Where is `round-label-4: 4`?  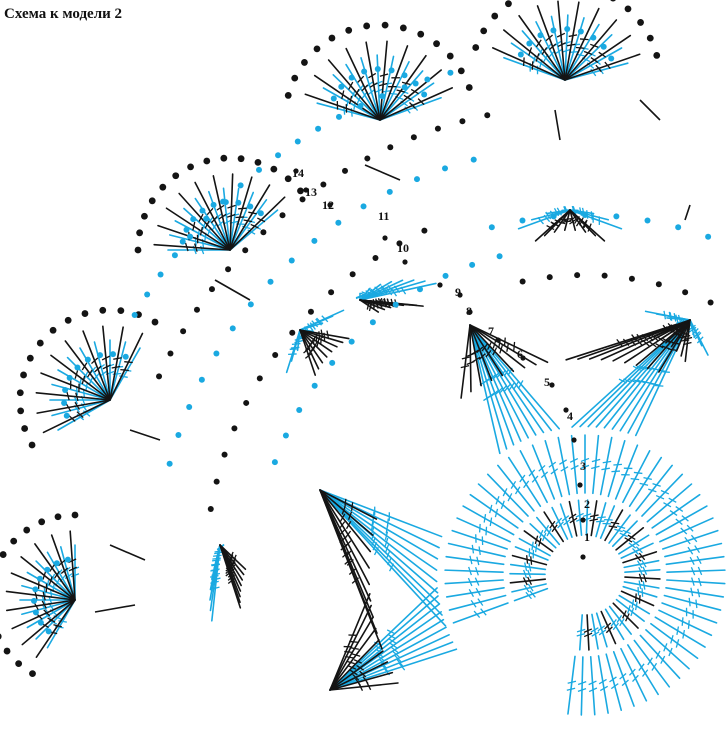
round-label-4: 4 is located at coordinates (570, 416).